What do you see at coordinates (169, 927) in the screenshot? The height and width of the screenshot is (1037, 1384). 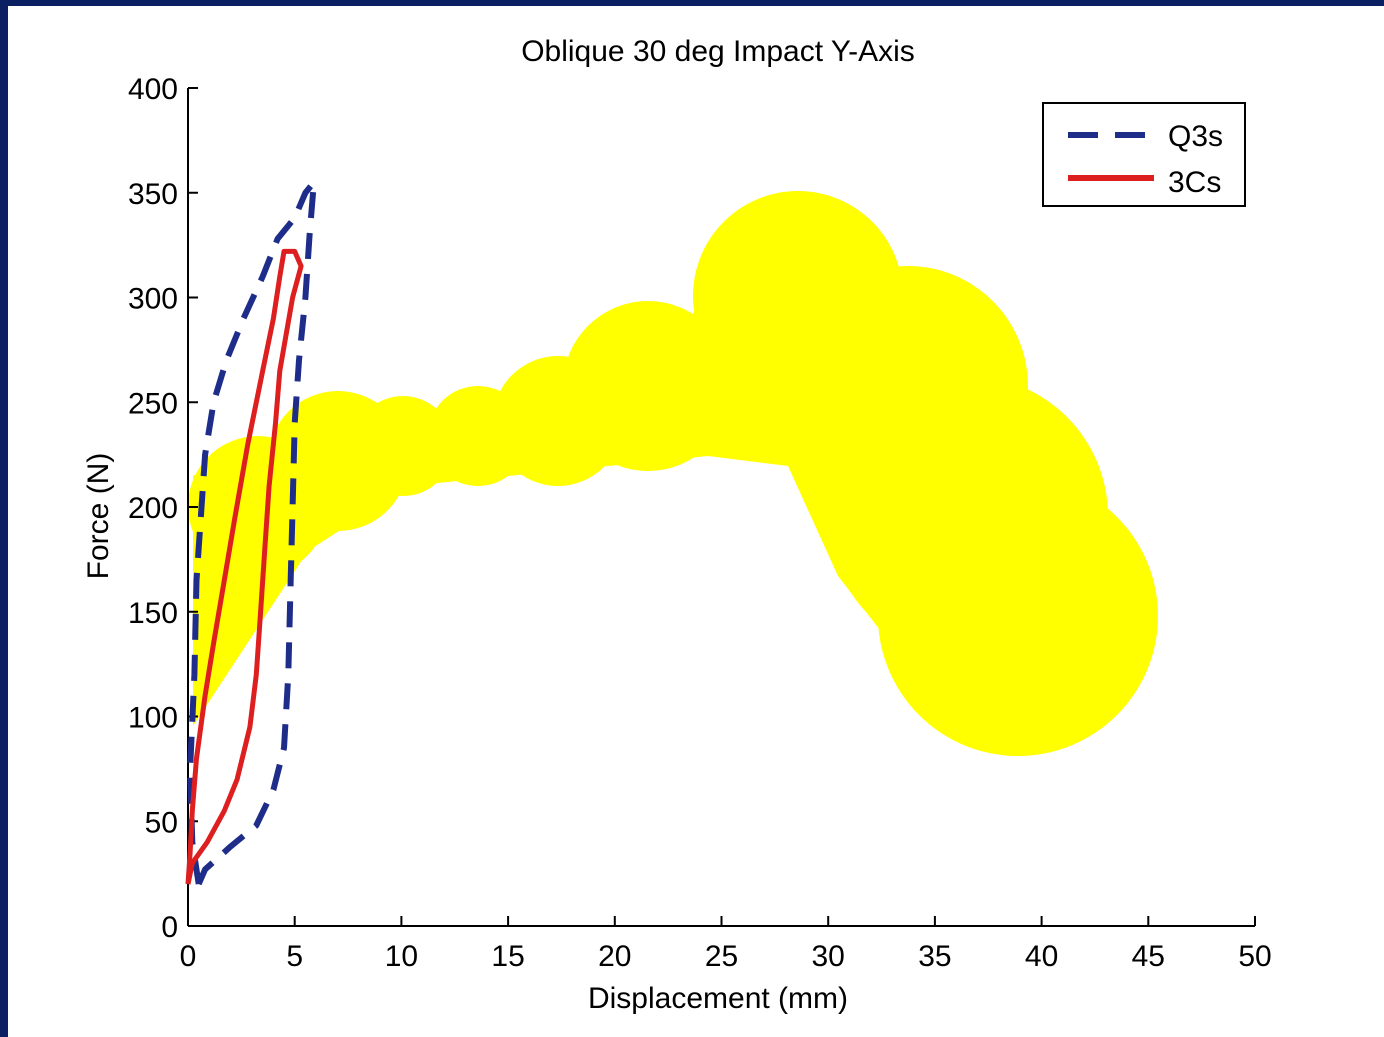 I see `y-tick-label: 0` at bounding box center [169, 927].